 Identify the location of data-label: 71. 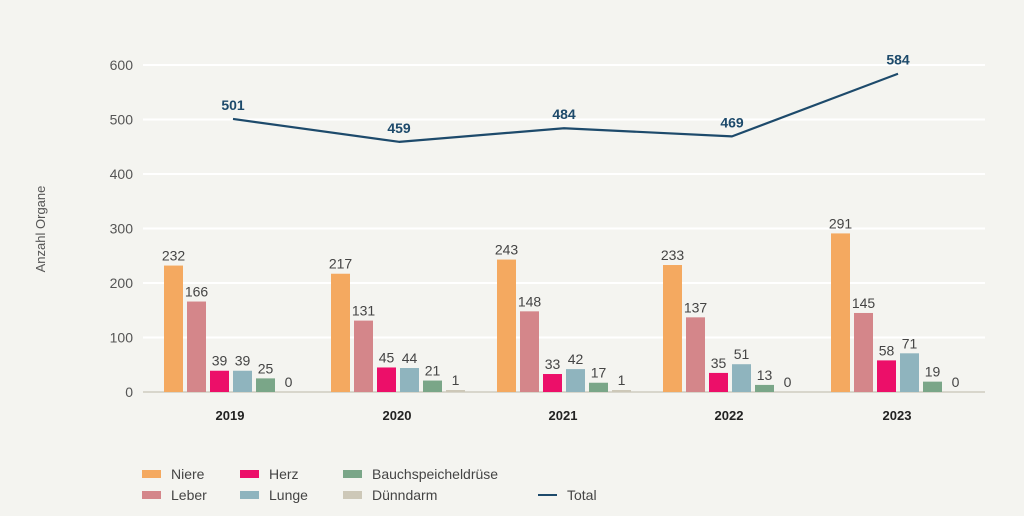
(910, 343).